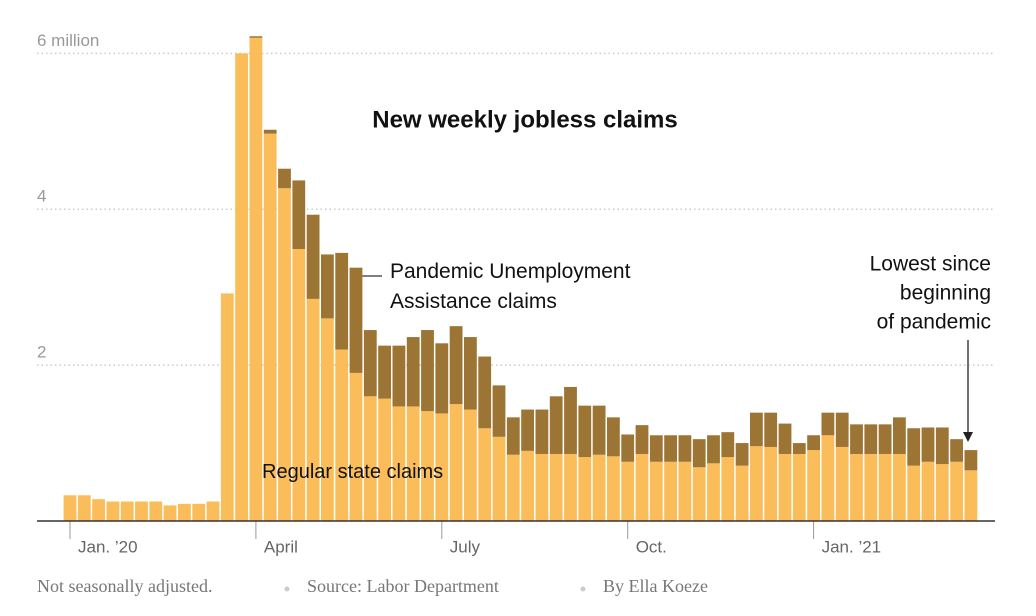  I want to click on annotation-arrowhead, so click(968, 437).